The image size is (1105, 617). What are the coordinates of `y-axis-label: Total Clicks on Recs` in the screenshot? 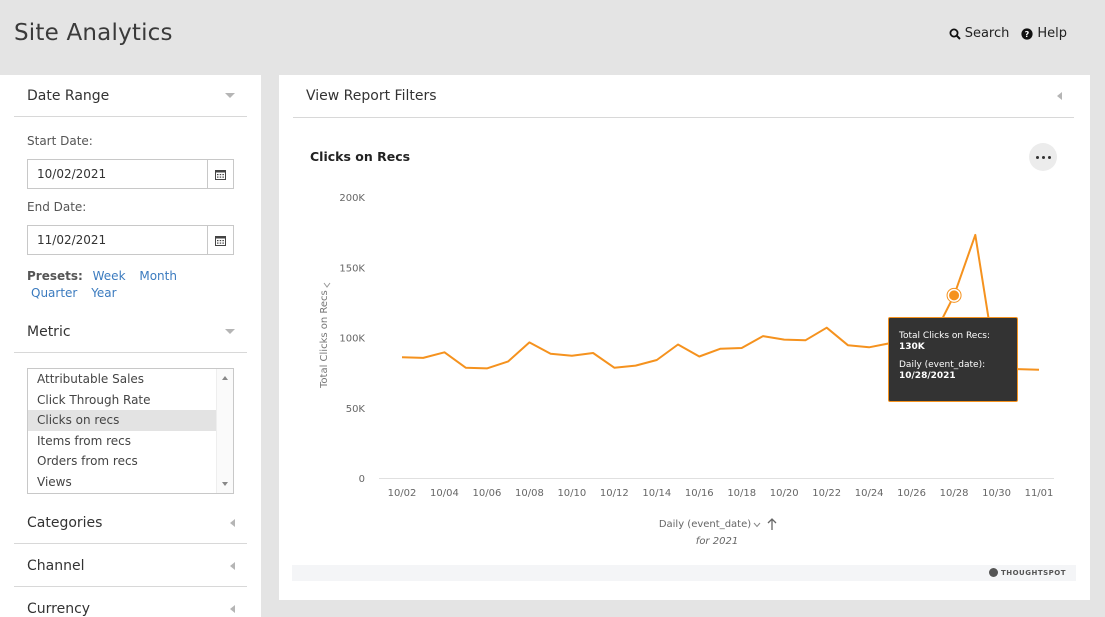 It's located at (324, 339).